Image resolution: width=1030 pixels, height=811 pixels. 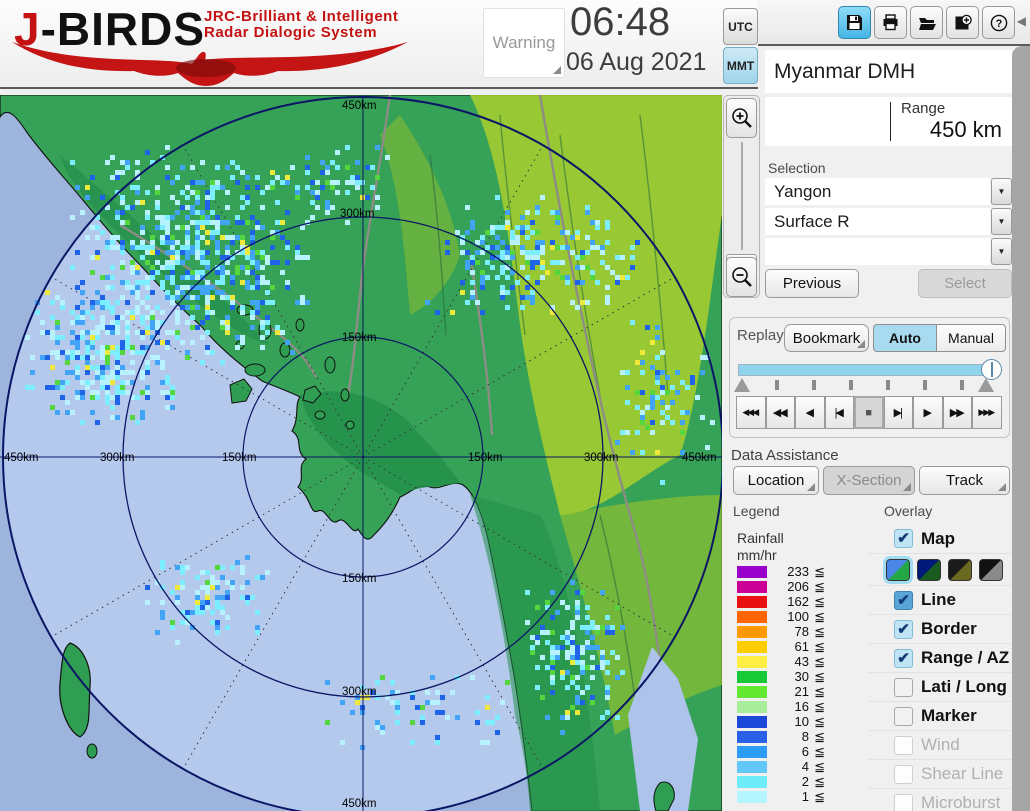 What do you see at coordinates (826, 338) in the screenshot?
I see `bookmark-button: Bookmark` at bounding box center [826, 338].